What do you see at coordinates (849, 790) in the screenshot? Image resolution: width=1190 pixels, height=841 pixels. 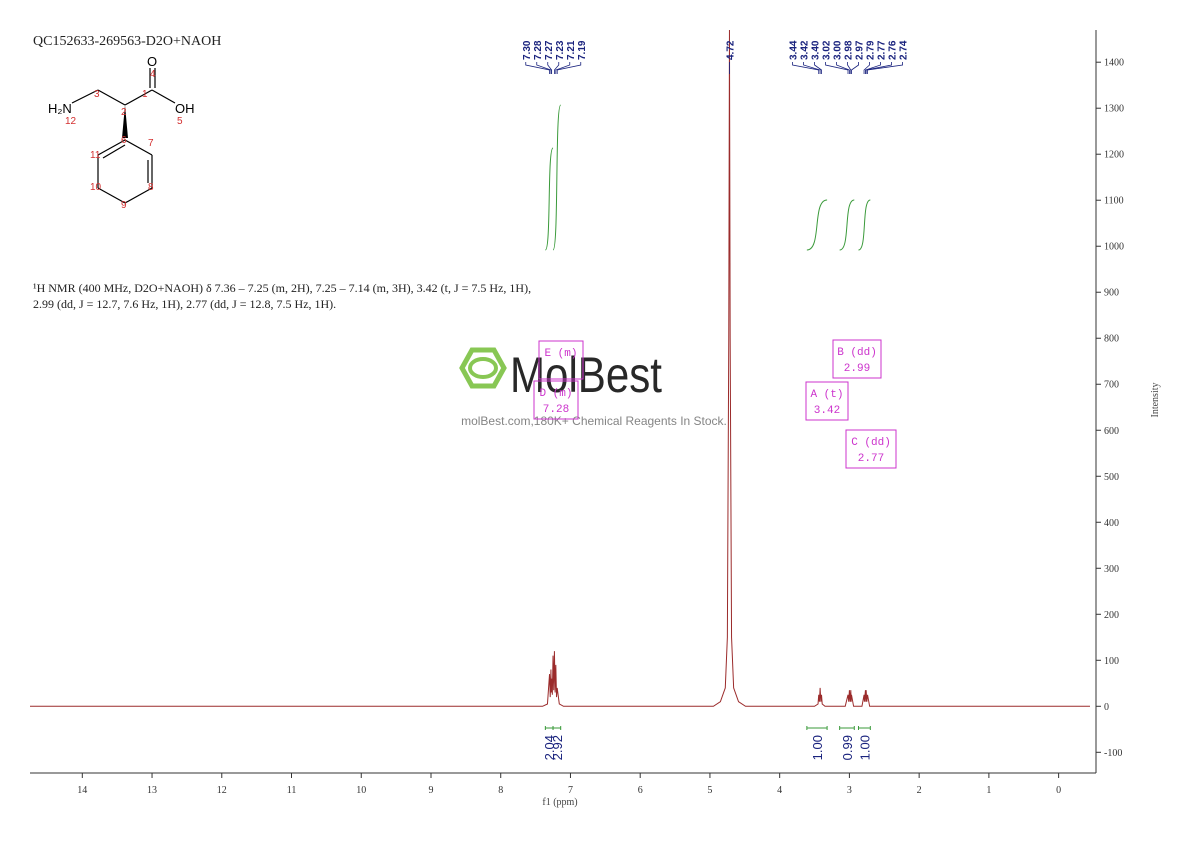 I see `x-tick-label: 3` at bounding box center [849, 790].